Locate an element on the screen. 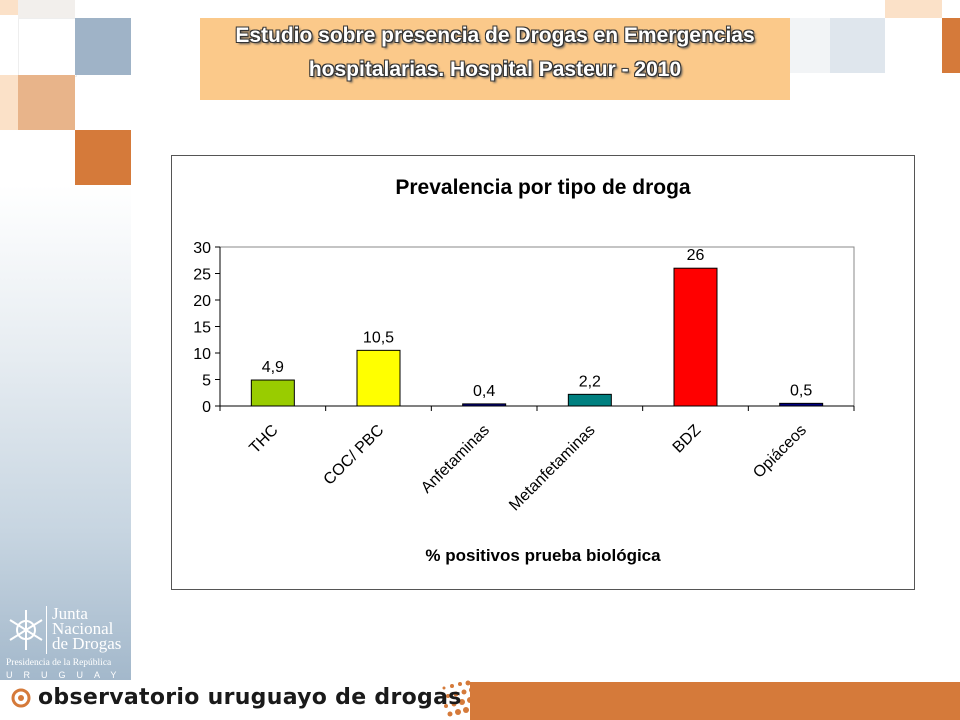  logo-name-line: de Drogas is located at coordinates (87, 643).